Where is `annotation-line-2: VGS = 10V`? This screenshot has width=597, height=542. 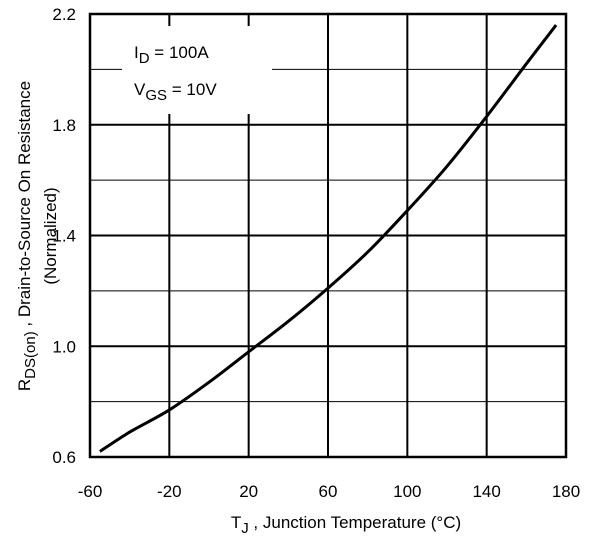 annotation-line-2: VGS = 10V is located at coordinates (175, 92).